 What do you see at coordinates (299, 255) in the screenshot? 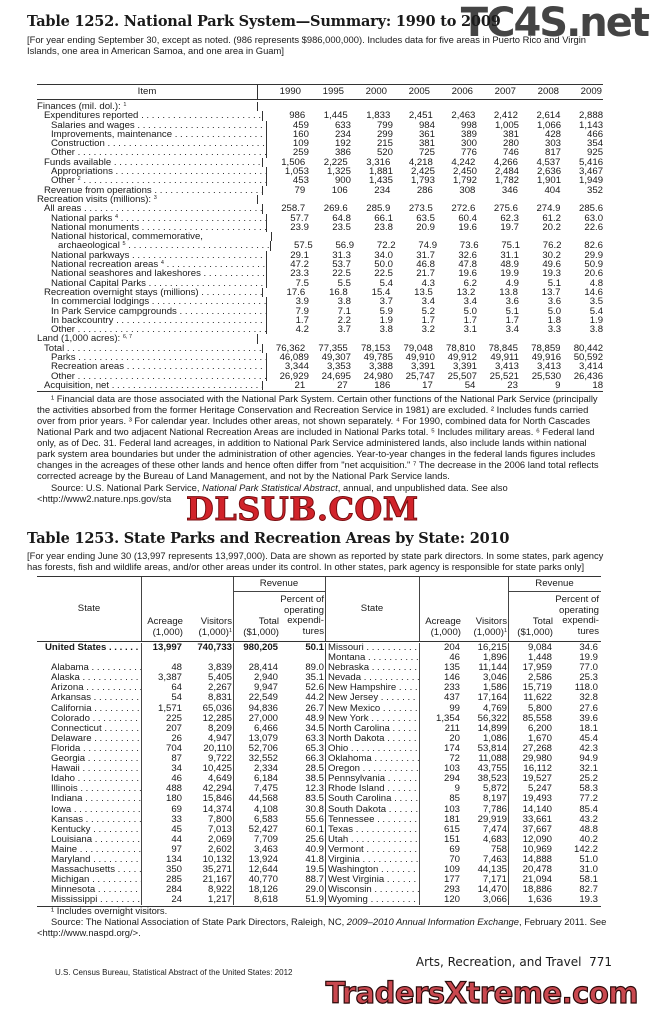
I see `cell-value: 29.1` at bounding box center [299, 255].